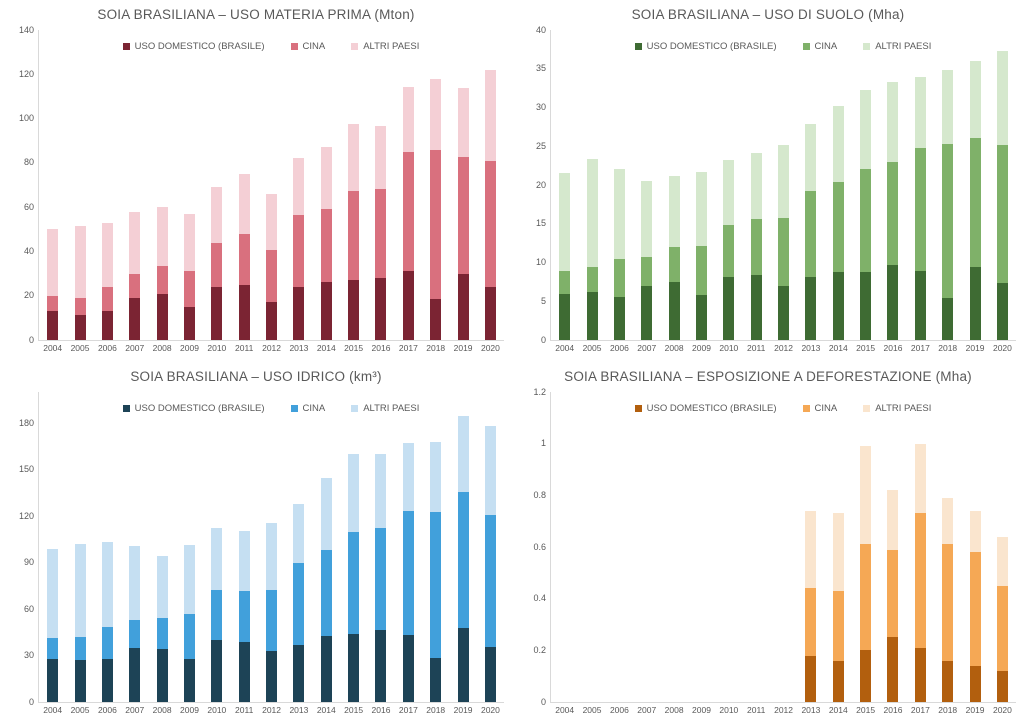 Image resolution: width=1024 pixels, height=724 pixels. I want to click on bar-2020, so click(1002, 547).